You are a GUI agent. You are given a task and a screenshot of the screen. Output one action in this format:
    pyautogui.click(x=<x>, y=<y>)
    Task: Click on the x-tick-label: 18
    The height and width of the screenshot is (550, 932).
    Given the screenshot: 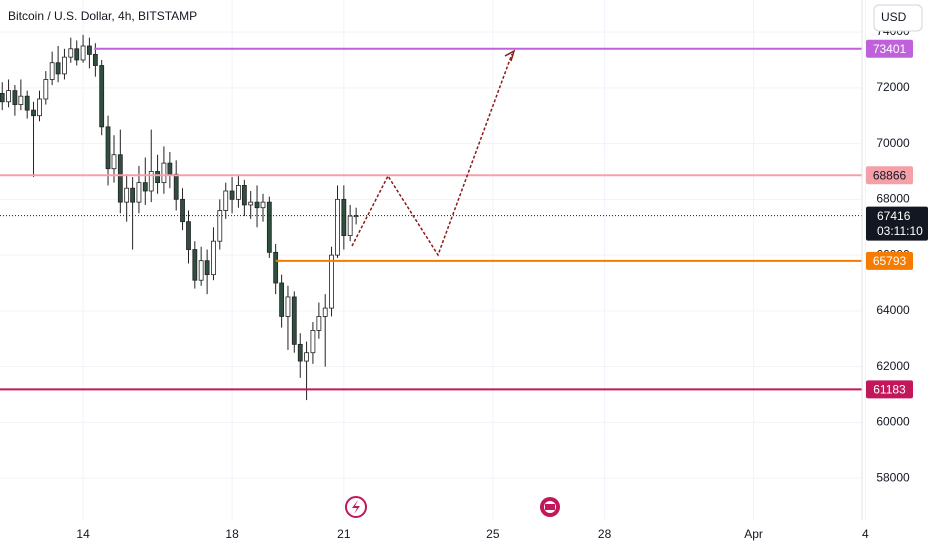 What is the action you would take?
    pyautogui.click(x=232, y=534)
    